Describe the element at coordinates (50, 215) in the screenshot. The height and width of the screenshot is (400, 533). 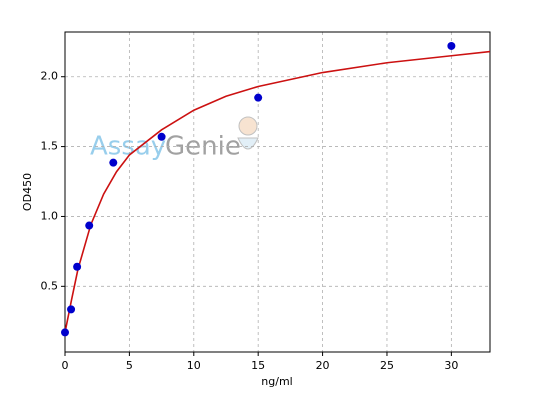
I see `y-tick-label: 1.0` at that location.